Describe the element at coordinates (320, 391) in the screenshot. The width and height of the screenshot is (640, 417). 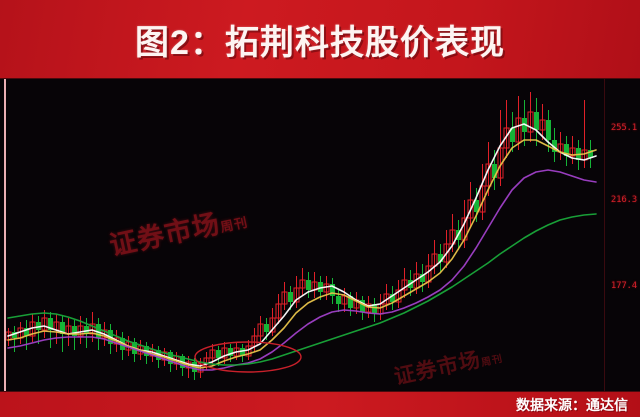
I see `footer-seam` at that location.